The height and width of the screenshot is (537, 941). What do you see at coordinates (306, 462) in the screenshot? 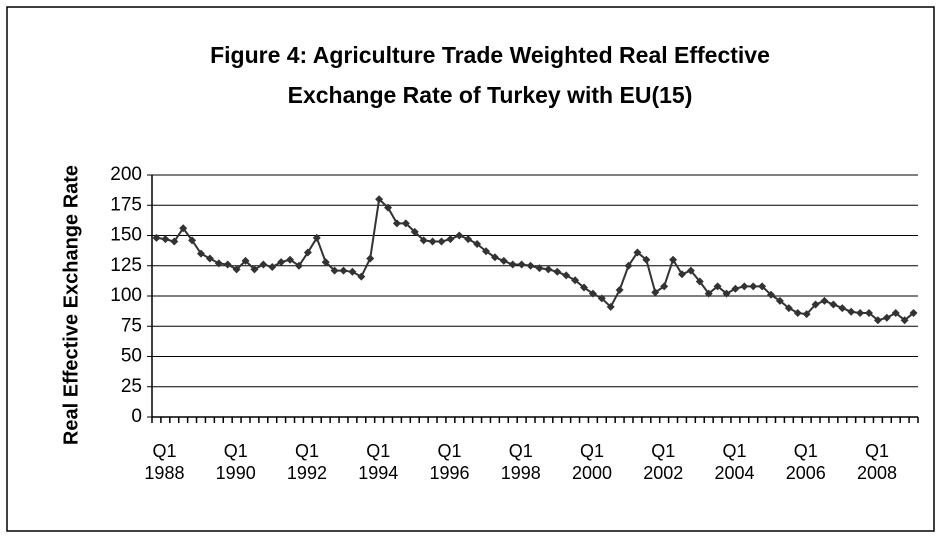
I see `x-tick-label: Q1 1992` at bounding box center [306, 462].